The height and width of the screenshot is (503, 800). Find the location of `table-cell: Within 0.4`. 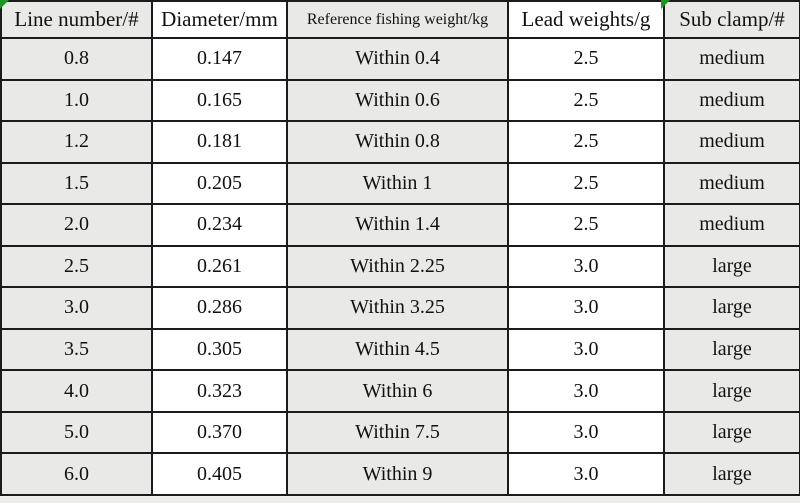

table-cell: Within 0.4 is located at coordinates (397, 59).